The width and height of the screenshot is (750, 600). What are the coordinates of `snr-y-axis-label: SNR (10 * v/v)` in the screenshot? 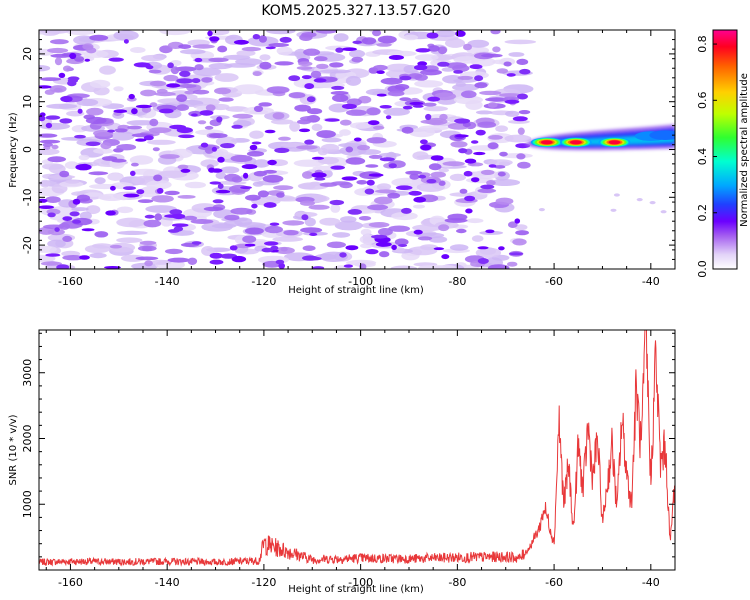 It's located at (13, 449).